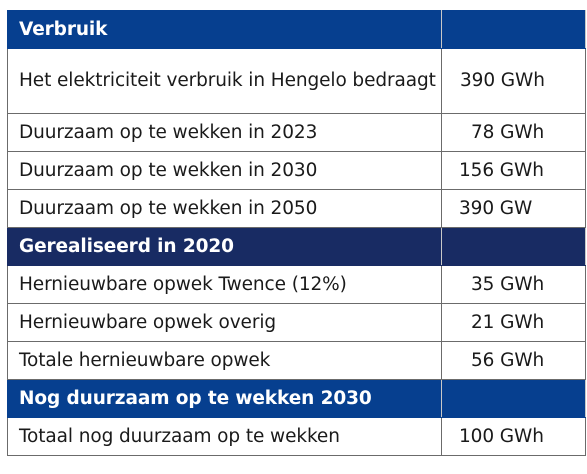 This screenshot has height=474, width=587. Describe the element at coordinates (513, 132) in the screenshot. I see `row-value: 78 GWh` at that location.